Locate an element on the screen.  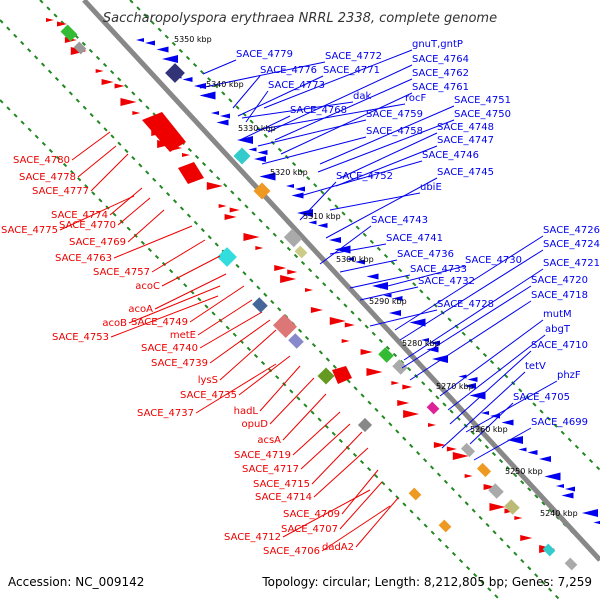
gene-label-right: rocF is located at coordinates (416, 98).